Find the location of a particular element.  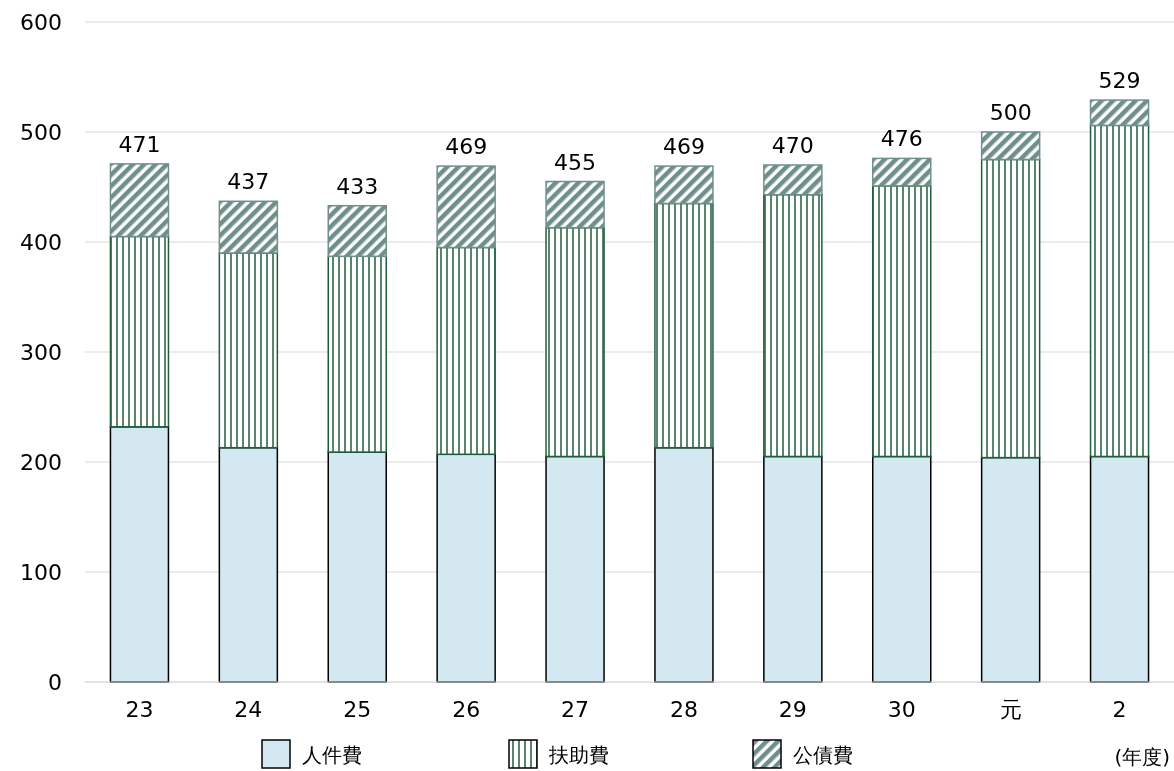

x-tick-label: 28 is located at coordinates (683, 709).